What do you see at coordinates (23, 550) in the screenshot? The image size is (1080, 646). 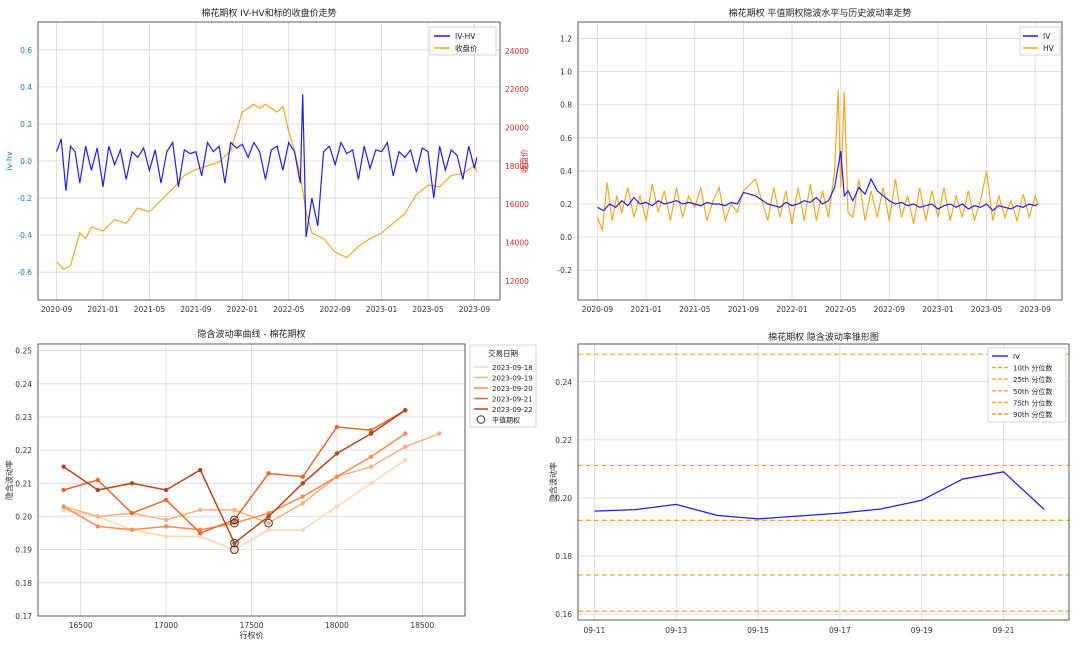 I see `y-tick-label: 0.19` at bounding box center [23, 550].